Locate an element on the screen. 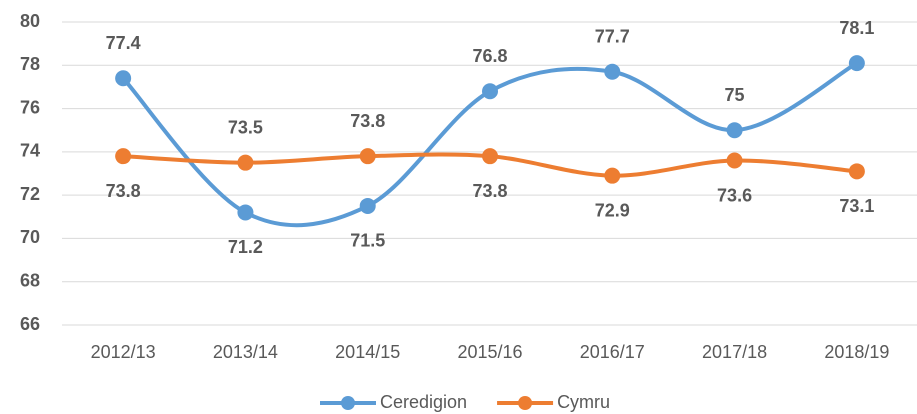 The height and width of the screenshot is (414, 917). x-tick-label: 2014/15 is located at coordinates (367, 352).